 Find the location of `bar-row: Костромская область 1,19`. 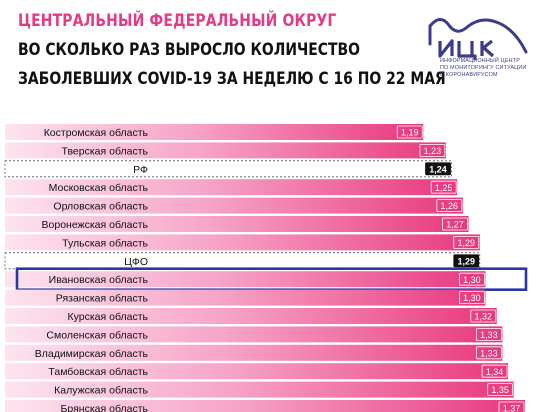

bar-row: Костромская область 1,19 is located at coordinates (214, 132).